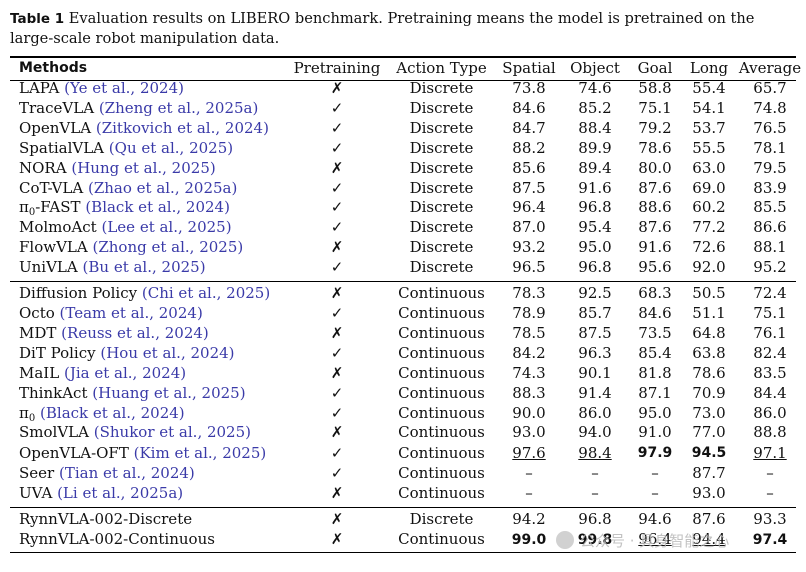  What do you see at coordinates (441, 332) in the screenshot?
I see `action-type-cell: Continuous` at bounding box center [441, 332].